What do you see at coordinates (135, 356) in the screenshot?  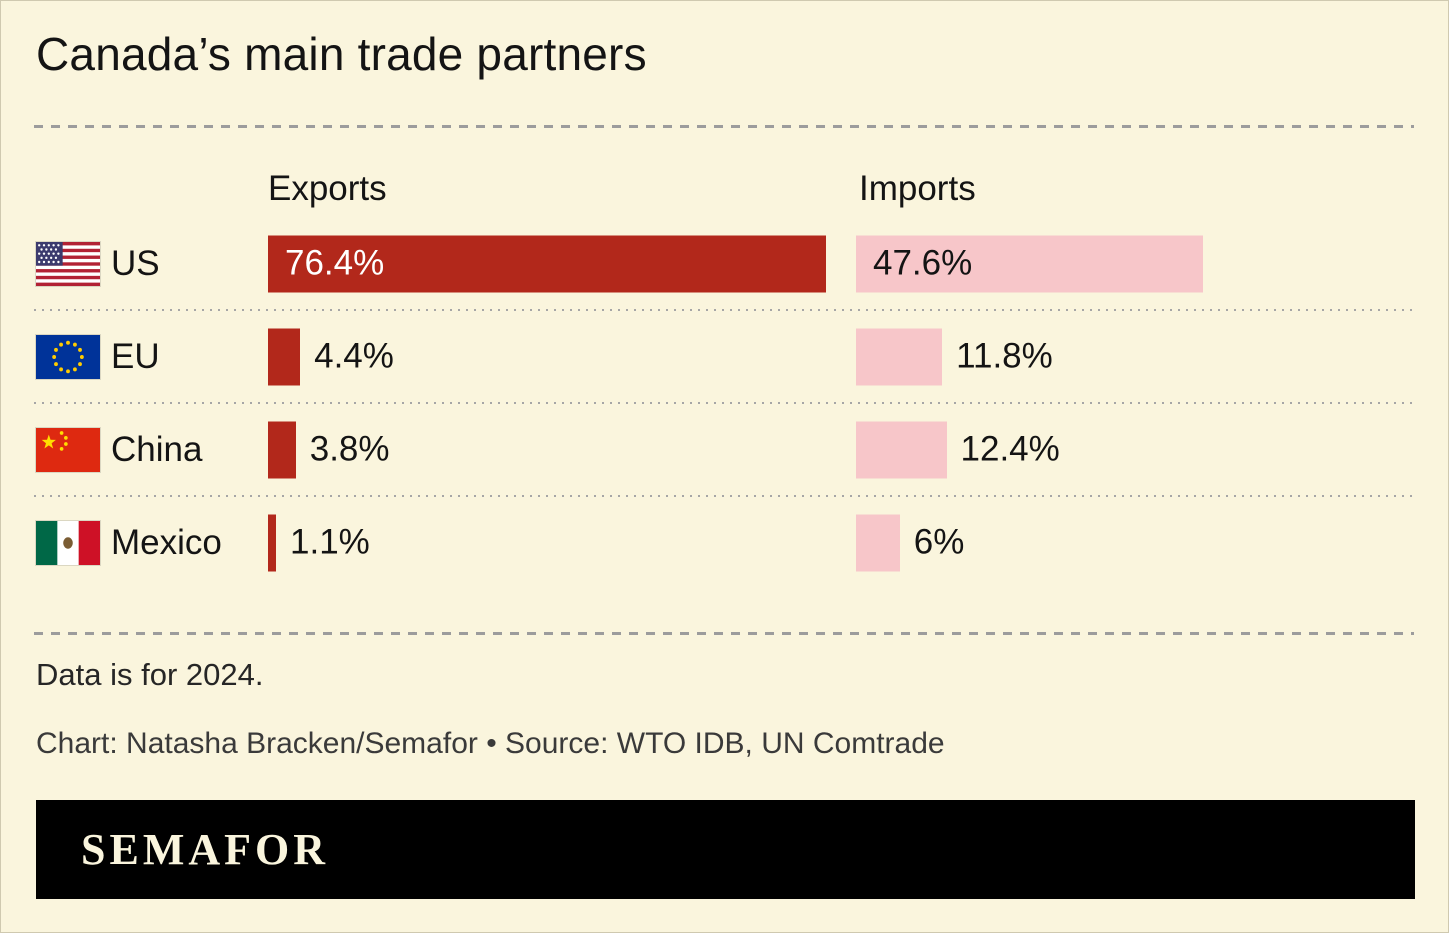 I see `country-label: EU` at bounding box center [135, 356].